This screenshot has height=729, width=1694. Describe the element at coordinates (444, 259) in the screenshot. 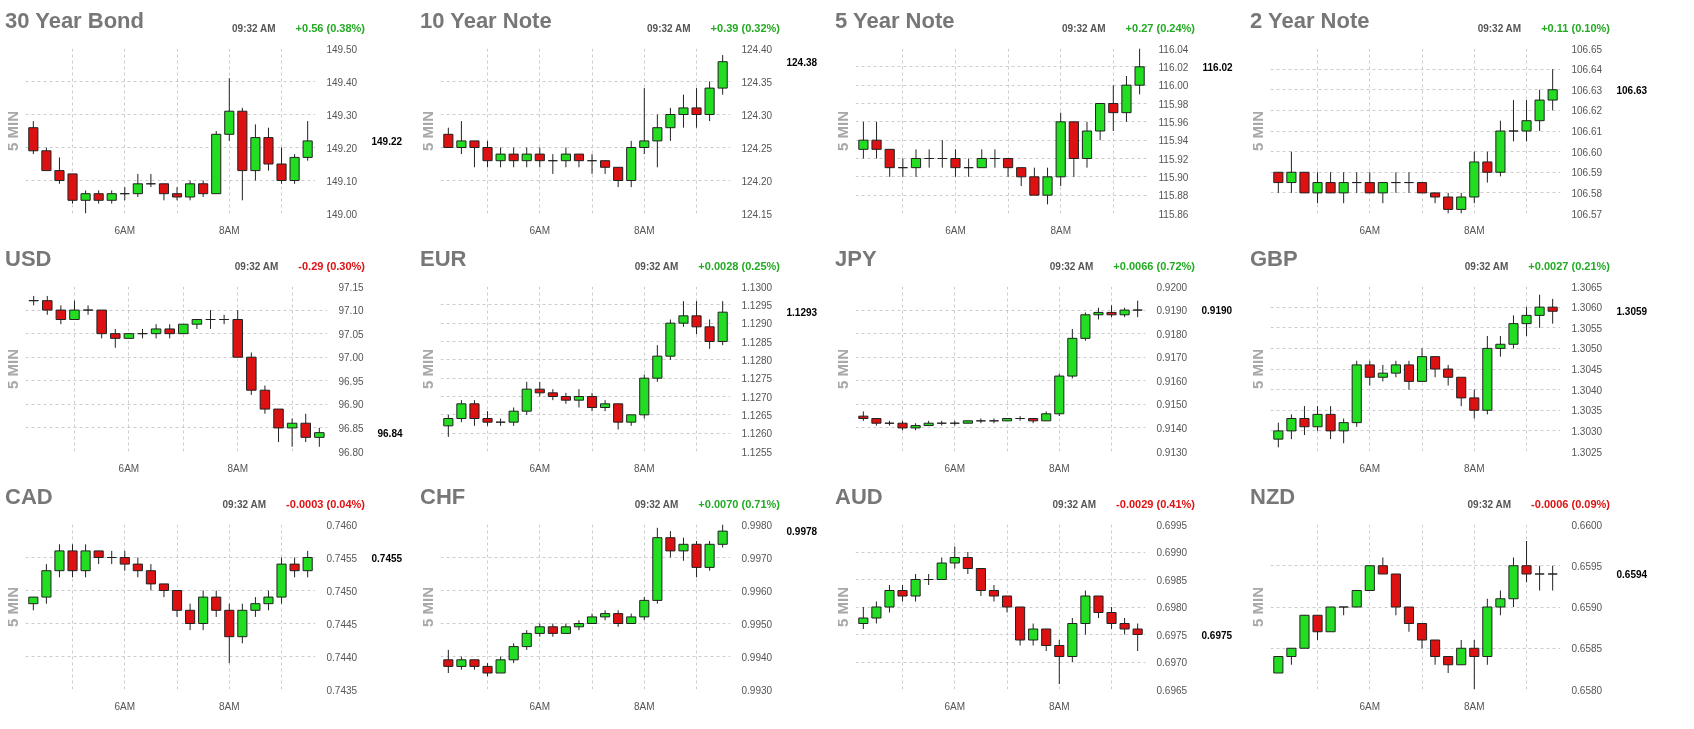

I see `chart-title: EUR` at that location.